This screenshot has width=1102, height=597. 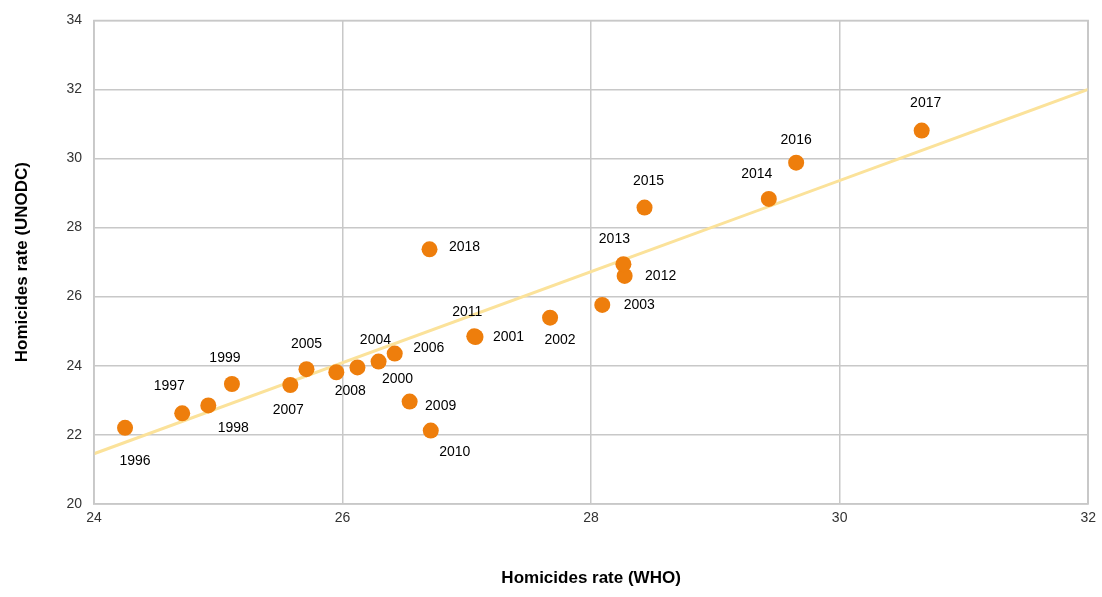 I want to click on annotation: 2012, so click(x=661, y=274).